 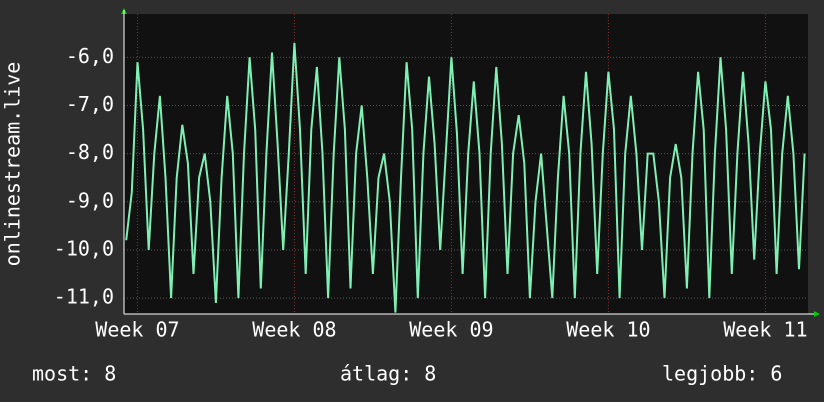 What do you see at coordinates (137, 330) in the screenshot?
I see `x-tick-label: Week 07` at bounding box center [137, 330].